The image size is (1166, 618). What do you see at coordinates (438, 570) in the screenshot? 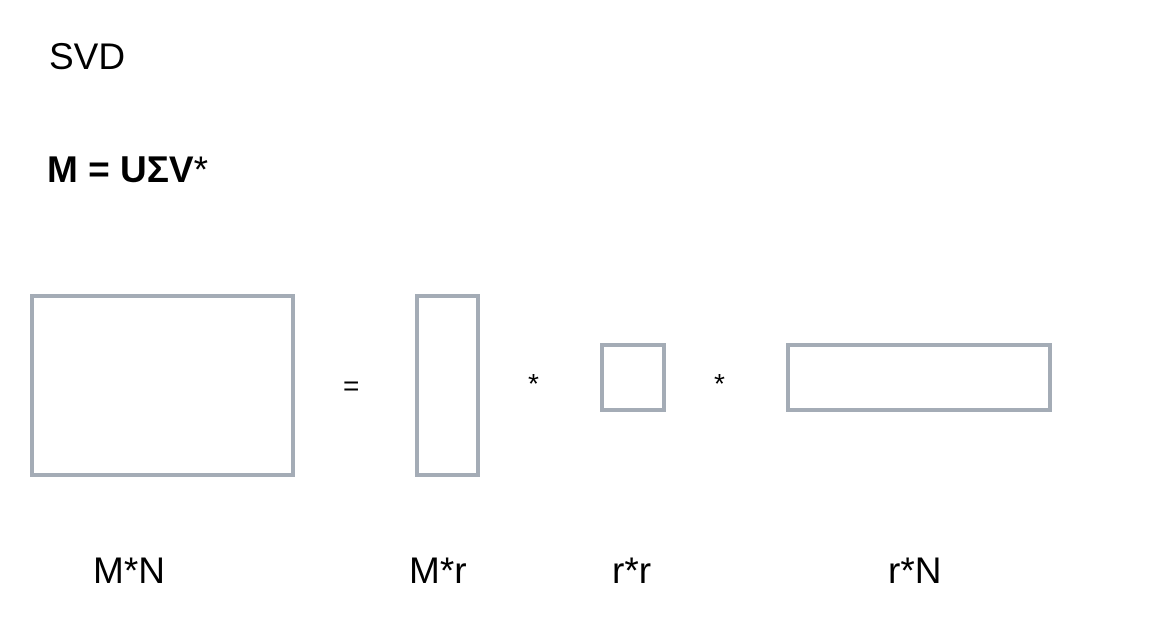
I see `matrix-u-dimensions: M*r` at bounding box center [438, 570].